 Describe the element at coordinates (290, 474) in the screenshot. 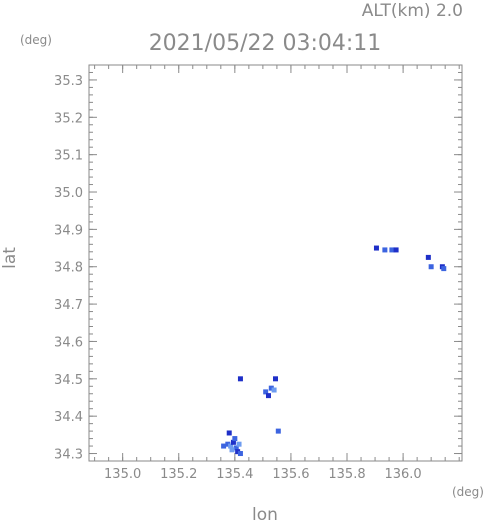

I see `x-tick-label: 135.6` at that location.